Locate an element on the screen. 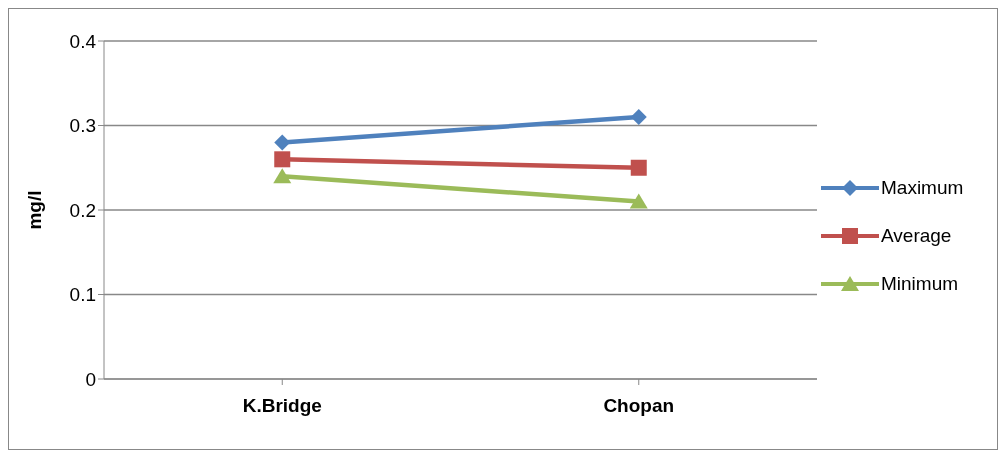  y-axis-title: mg/l is located at coordinates (34, 210).